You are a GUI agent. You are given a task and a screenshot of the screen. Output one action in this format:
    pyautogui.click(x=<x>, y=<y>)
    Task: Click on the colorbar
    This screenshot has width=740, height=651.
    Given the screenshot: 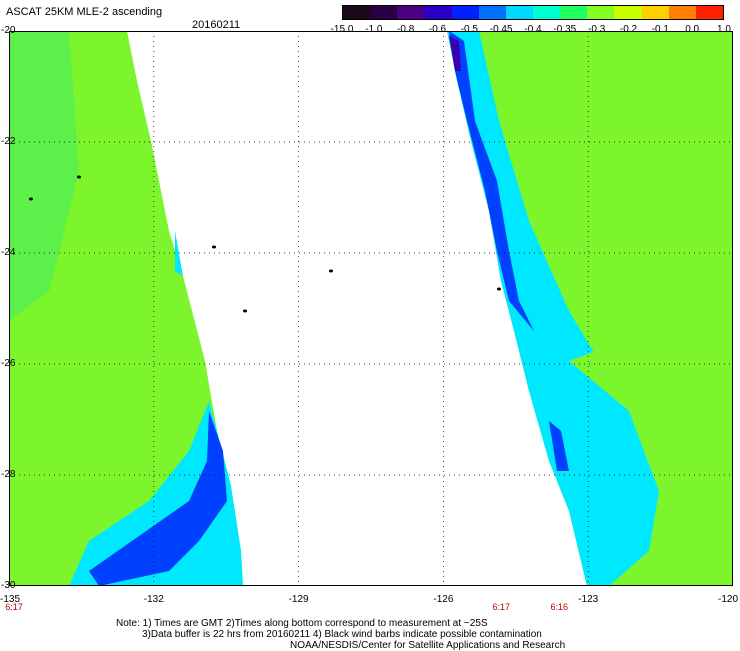 What is the action you would take?
    pyautogui.click(x=533, y=12)
    